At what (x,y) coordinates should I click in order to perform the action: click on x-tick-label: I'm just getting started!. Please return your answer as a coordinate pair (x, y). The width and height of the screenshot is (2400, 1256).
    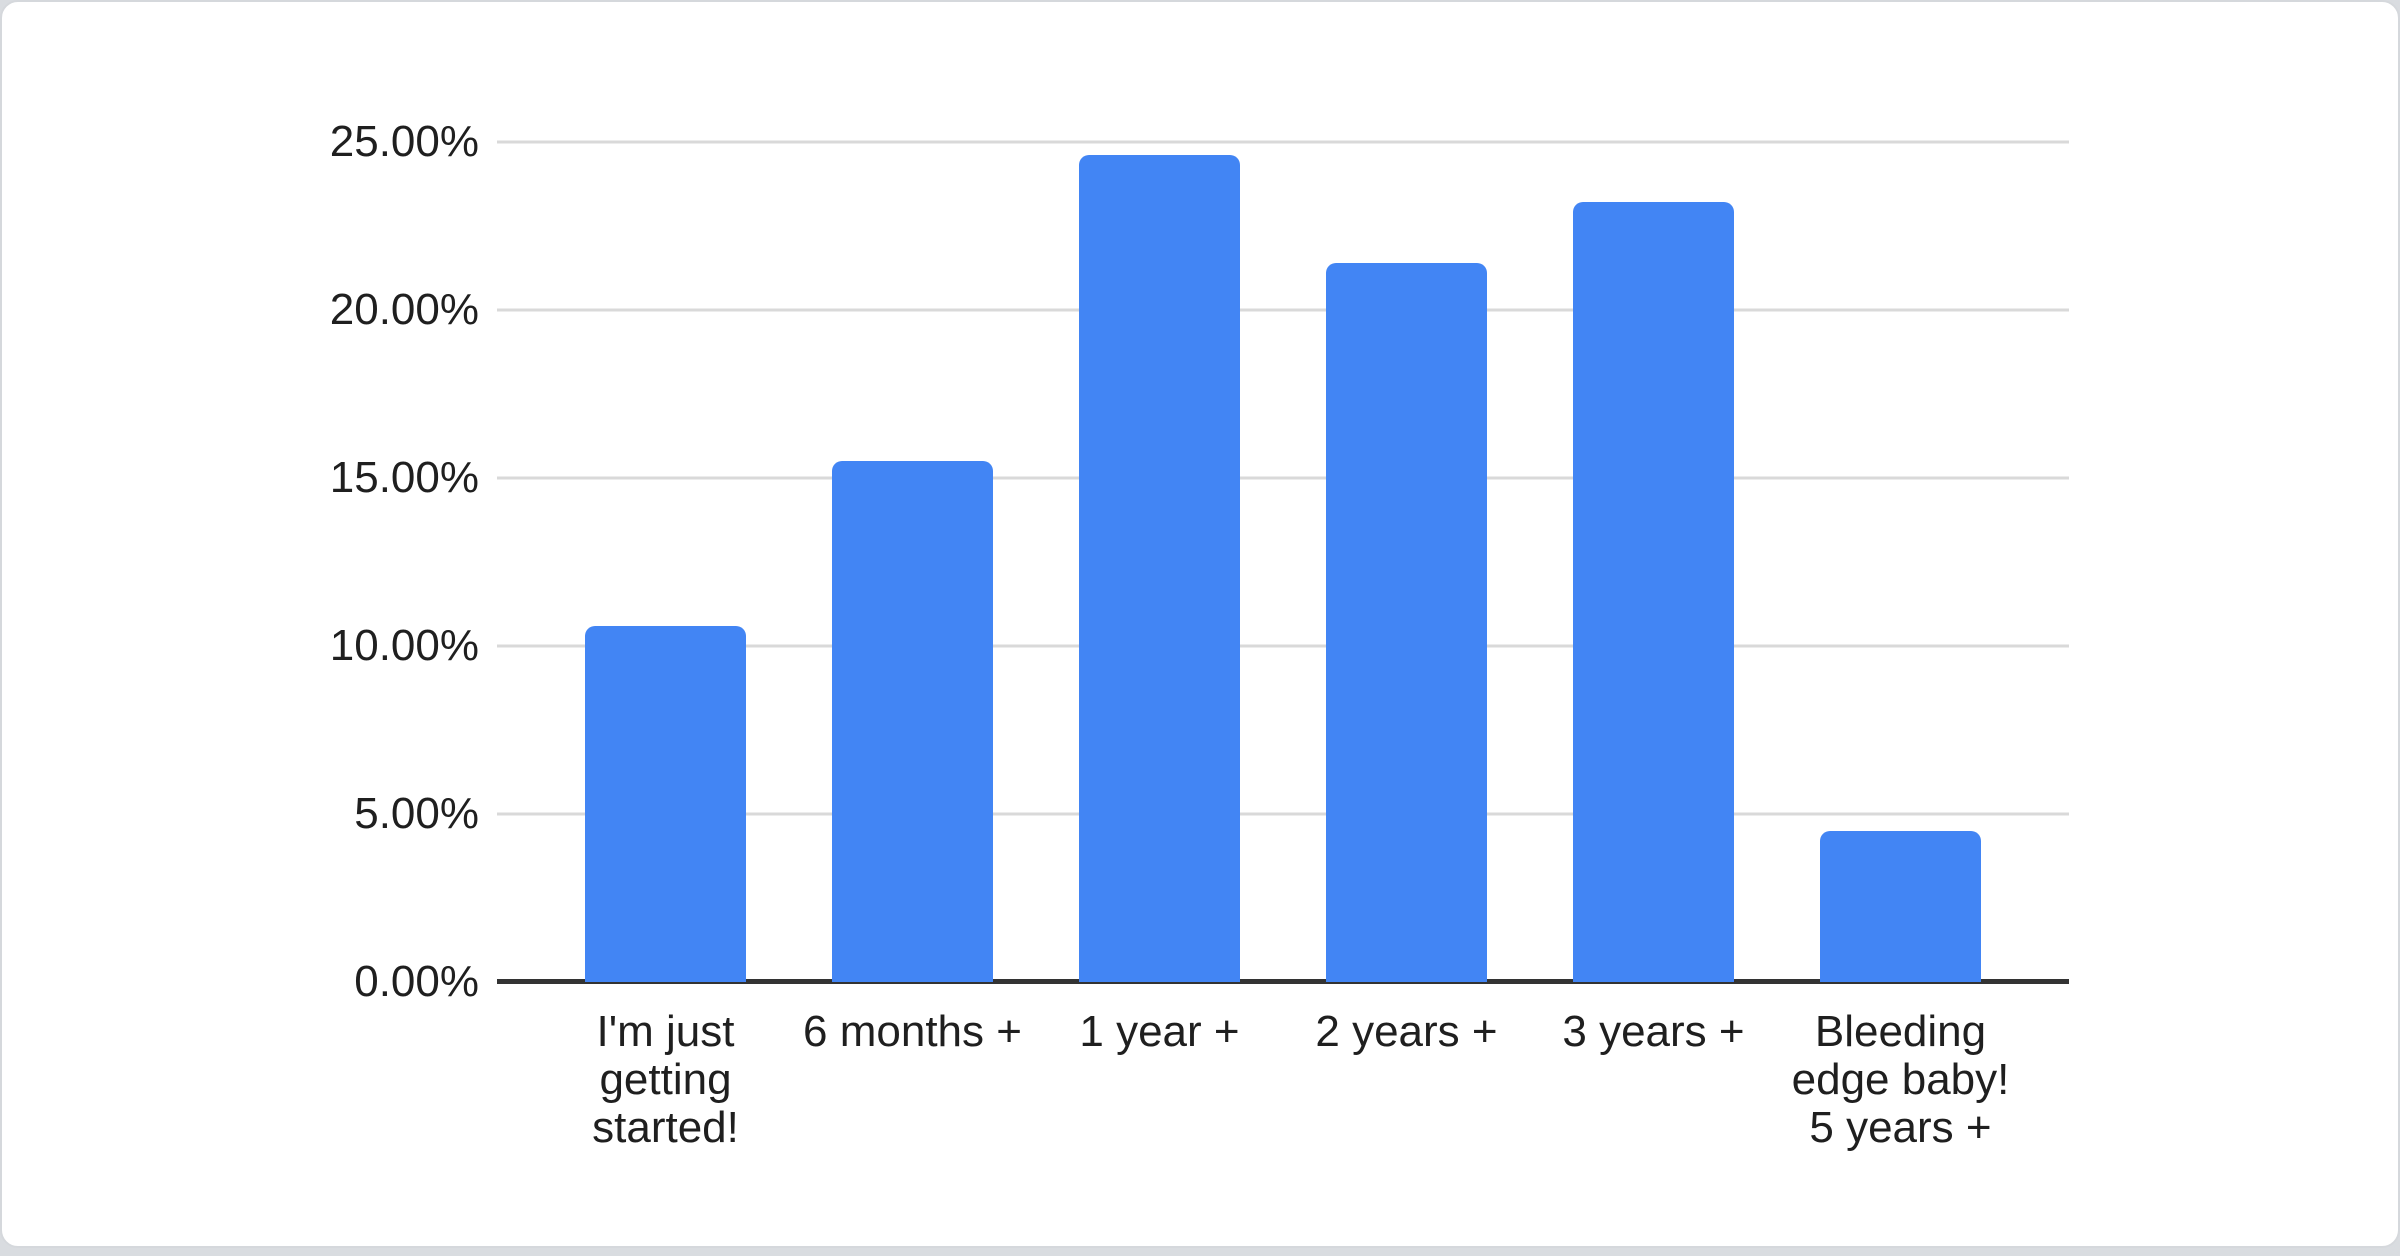
    Looking at the image, I should click on (665, 1079).